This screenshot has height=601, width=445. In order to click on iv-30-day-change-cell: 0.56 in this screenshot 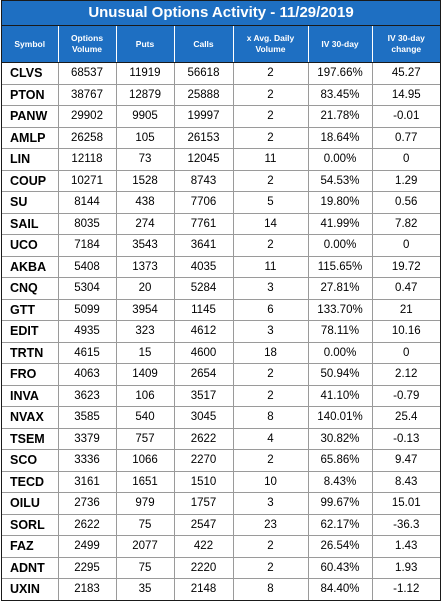, I will do `click(405, 202)`.